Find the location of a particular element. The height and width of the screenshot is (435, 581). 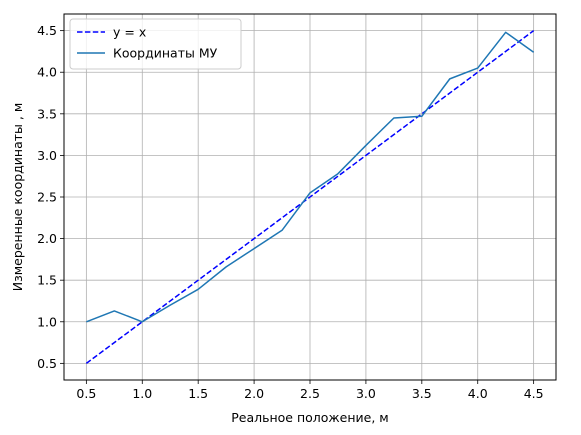

y-tick-label: 3.5 is located at coordinates (47, 113).